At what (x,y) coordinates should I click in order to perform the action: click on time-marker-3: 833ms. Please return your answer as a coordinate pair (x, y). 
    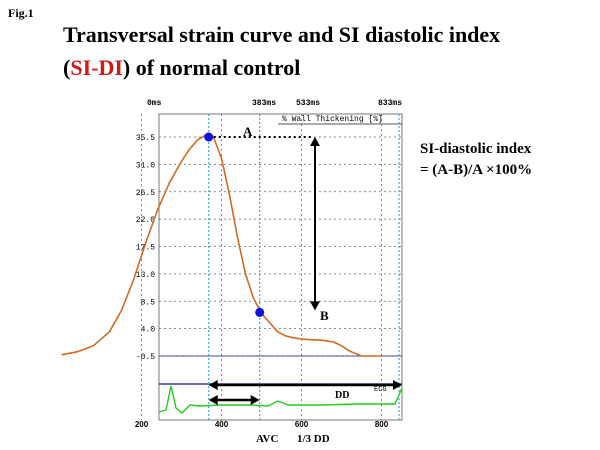
    Looking at the image, I should click on (390, 103).